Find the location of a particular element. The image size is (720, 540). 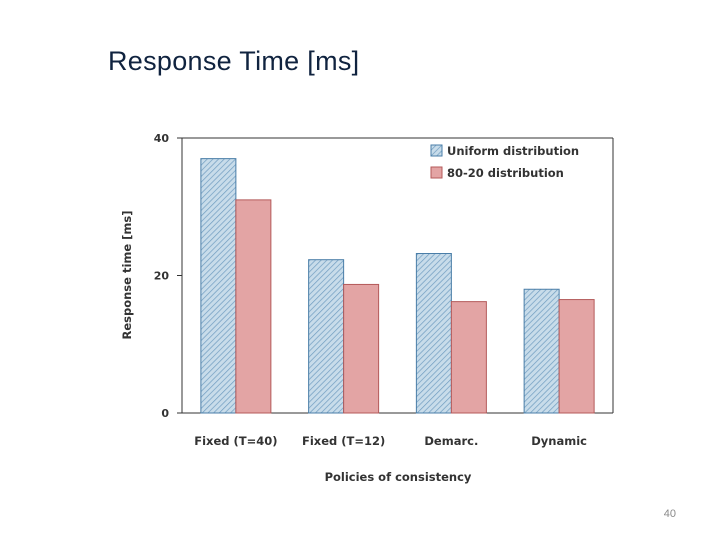

x-tick-label-1: Fixed (T=12) is located at coordinates (343, 441).